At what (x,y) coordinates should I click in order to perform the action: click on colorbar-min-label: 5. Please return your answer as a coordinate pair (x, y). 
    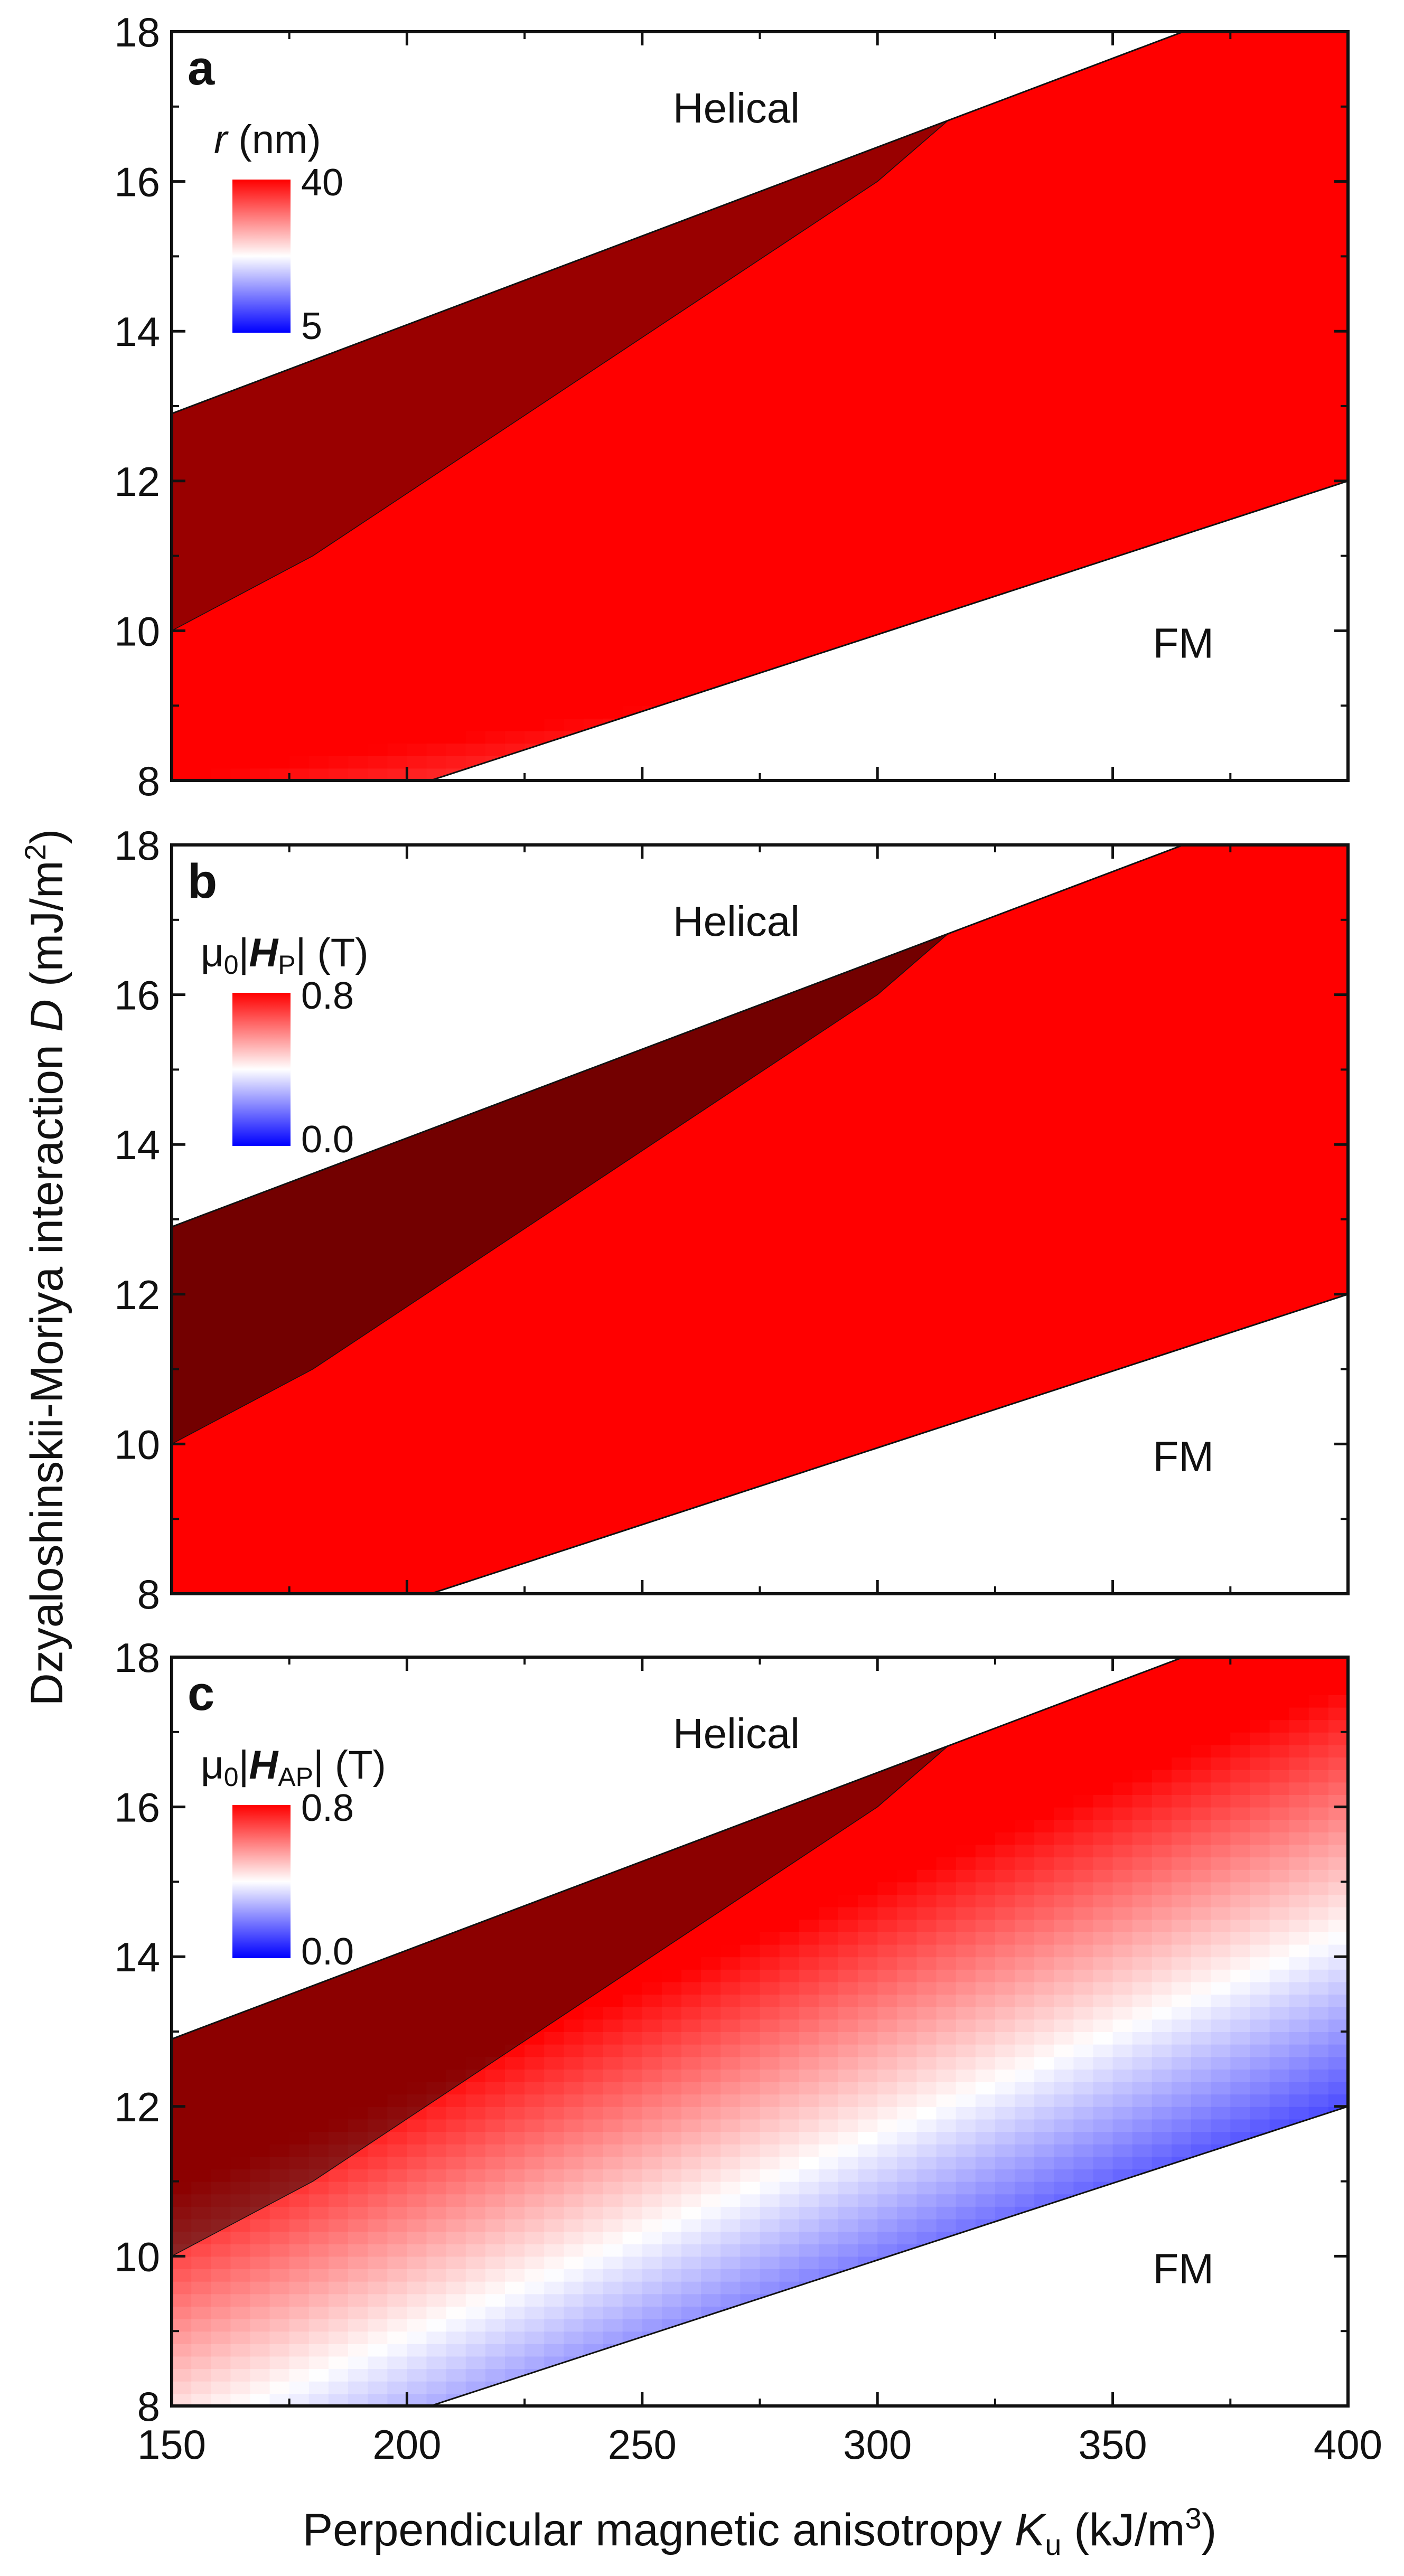
    Looking at the image, I should click on (311, 326).